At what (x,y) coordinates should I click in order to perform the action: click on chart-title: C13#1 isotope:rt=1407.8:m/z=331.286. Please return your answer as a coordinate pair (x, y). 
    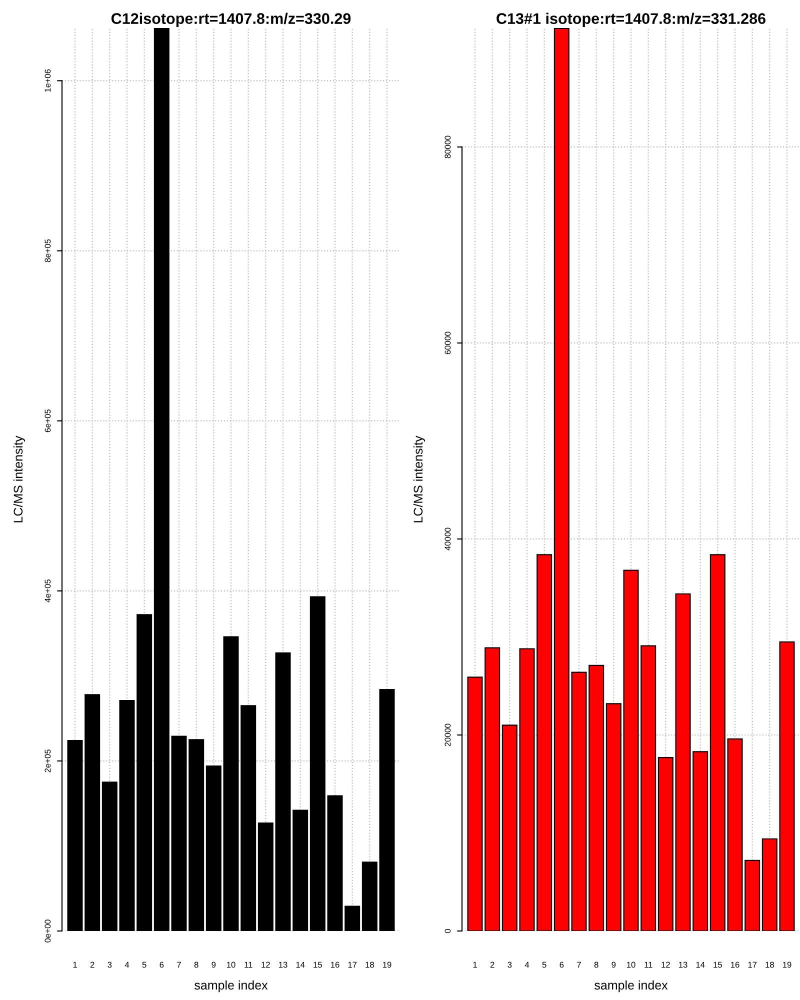
    Looking at the image, I should click on (631, 20).